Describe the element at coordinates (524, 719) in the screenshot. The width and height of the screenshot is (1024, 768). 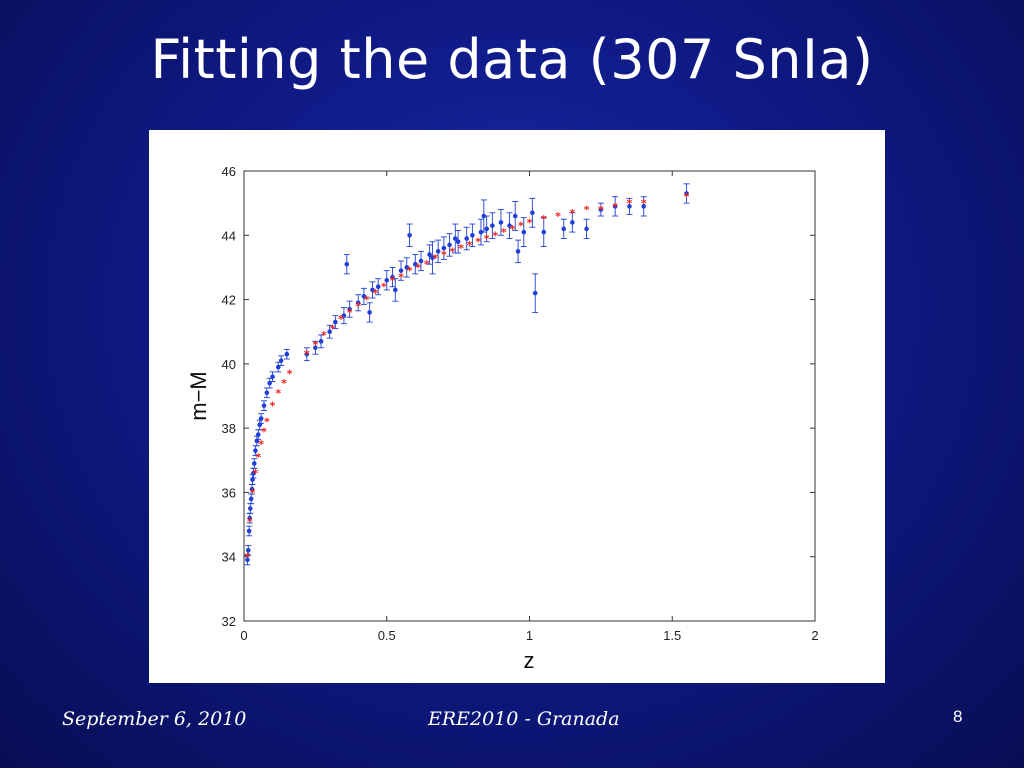
I see `footer-conference: ERE2010 - Granada` at that location.